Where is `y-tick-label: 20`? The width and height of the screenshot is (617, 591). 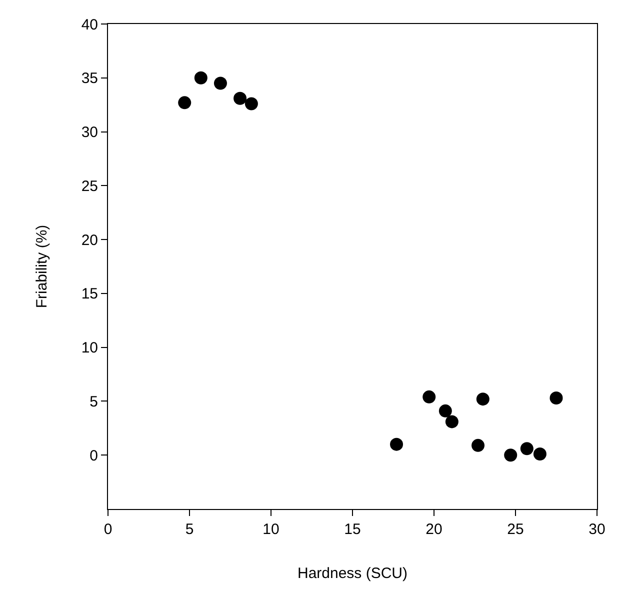
y-tick-label: 20 is located at coordinates (89, 240).